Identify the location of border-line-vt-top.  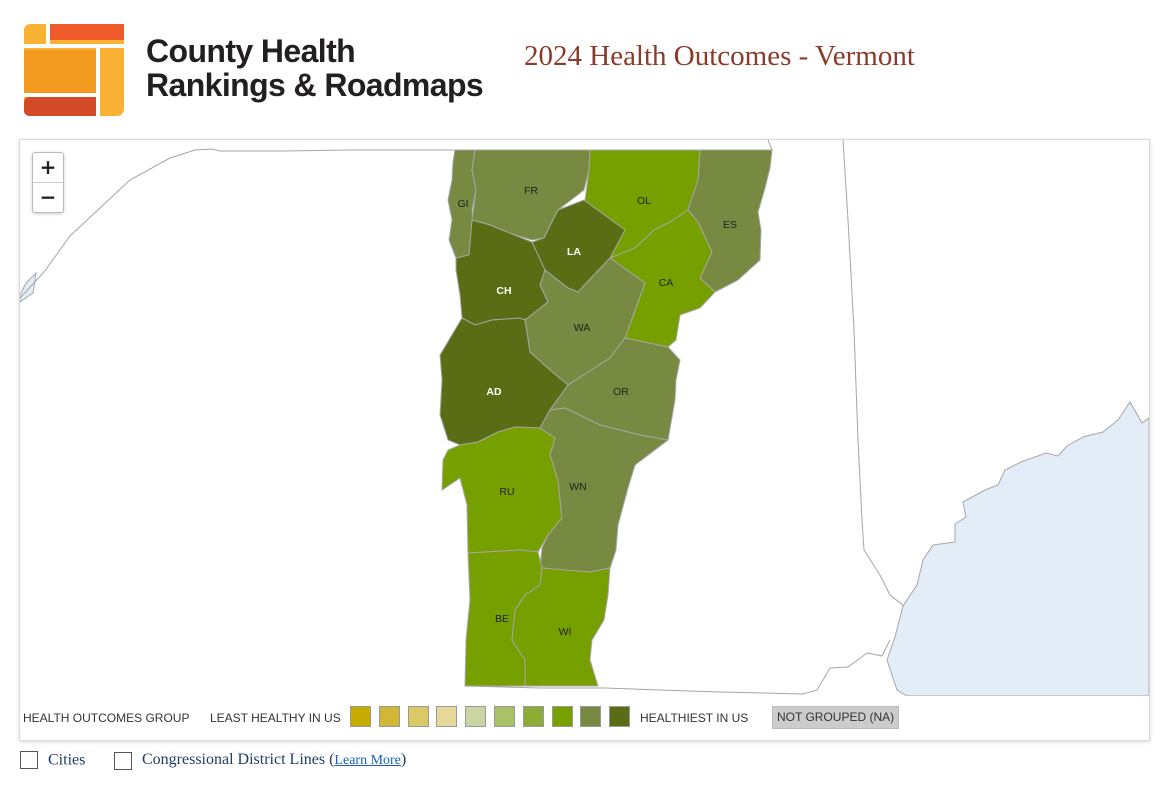
(770, 145).